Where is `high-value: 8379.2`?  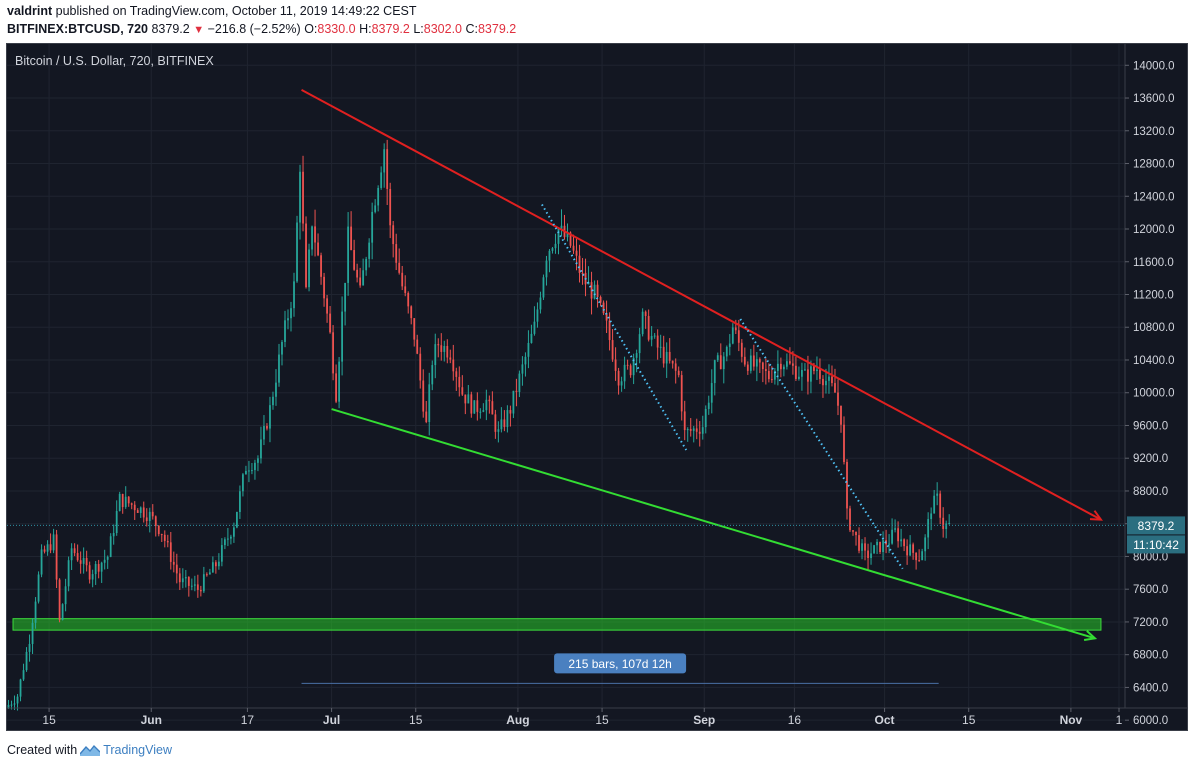
high-value: 8379.2 is located at coordinates (390, 29).